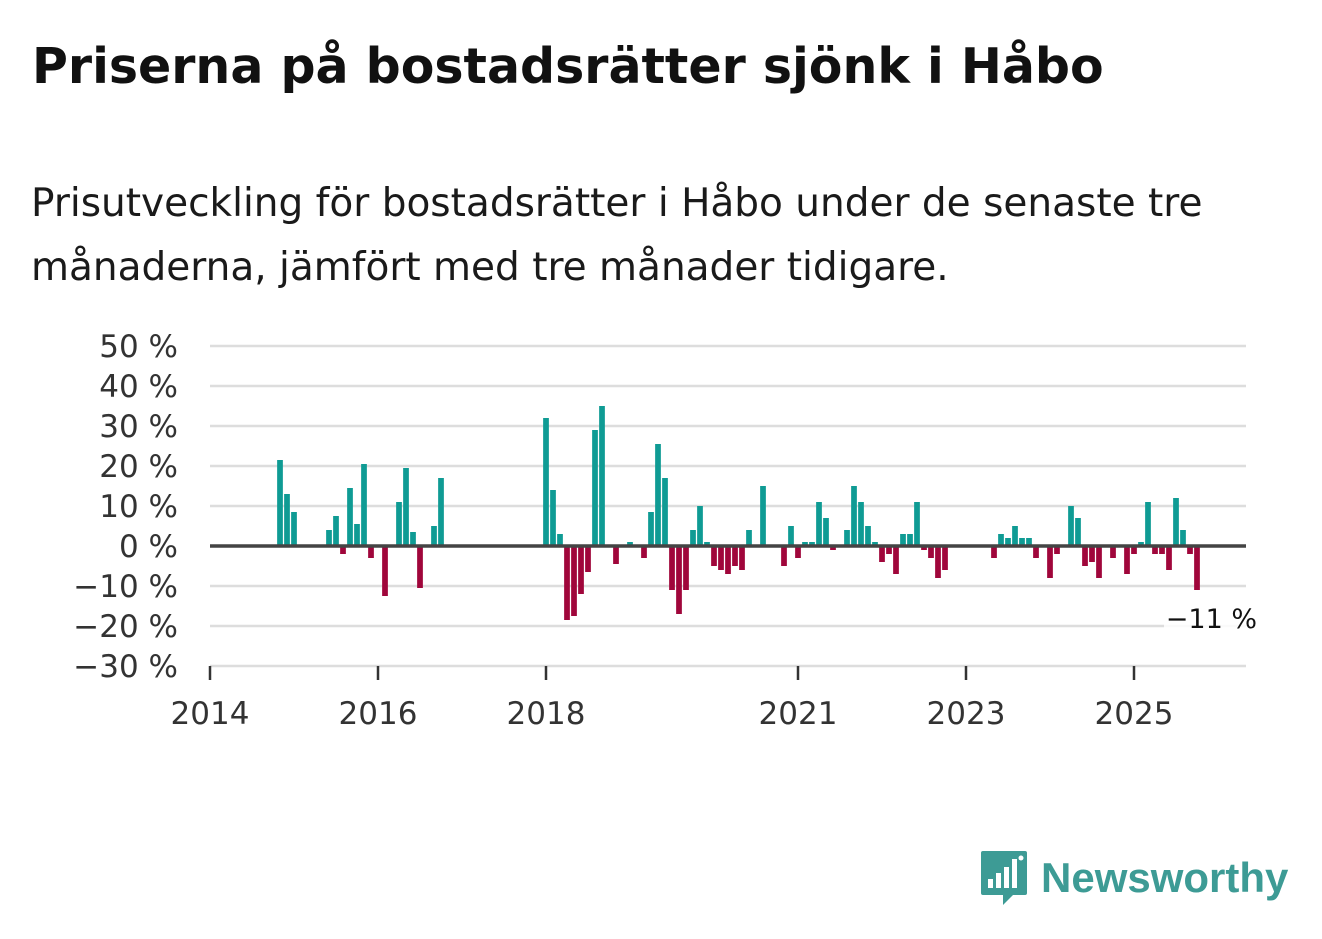 The width and height of the screenshot is (1322, 939). What do you see at coordinates (378, 714) in the screenshot?
I see `x-tick-label: 2016` at bounding box center [378, 714].